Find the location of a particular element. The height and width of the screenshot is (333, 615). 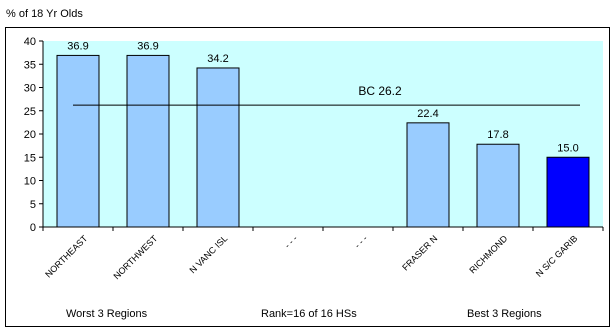

footer-best-regions: Best 3 Regions is located at coordinates (504, 314).